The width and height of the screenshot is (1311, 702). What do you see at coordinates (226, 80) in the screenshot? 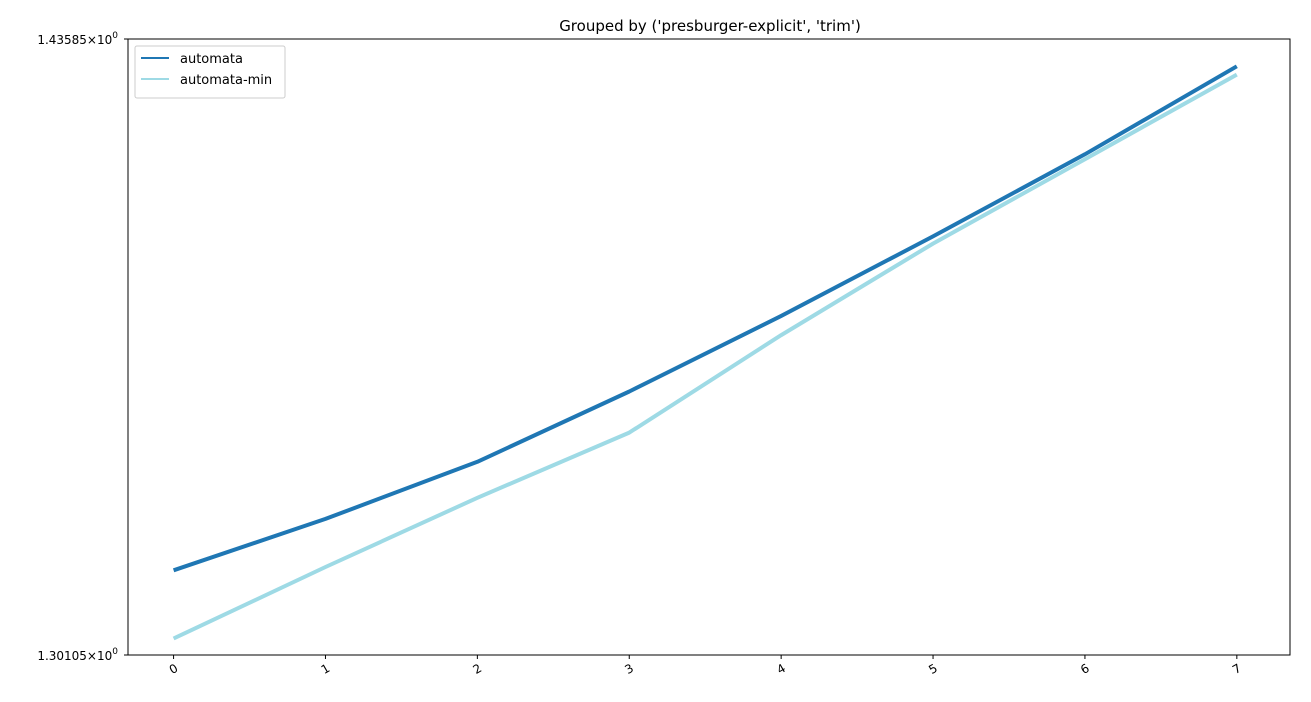
I see `legend-label-1: automata-min` at bounding box center [226, 80].